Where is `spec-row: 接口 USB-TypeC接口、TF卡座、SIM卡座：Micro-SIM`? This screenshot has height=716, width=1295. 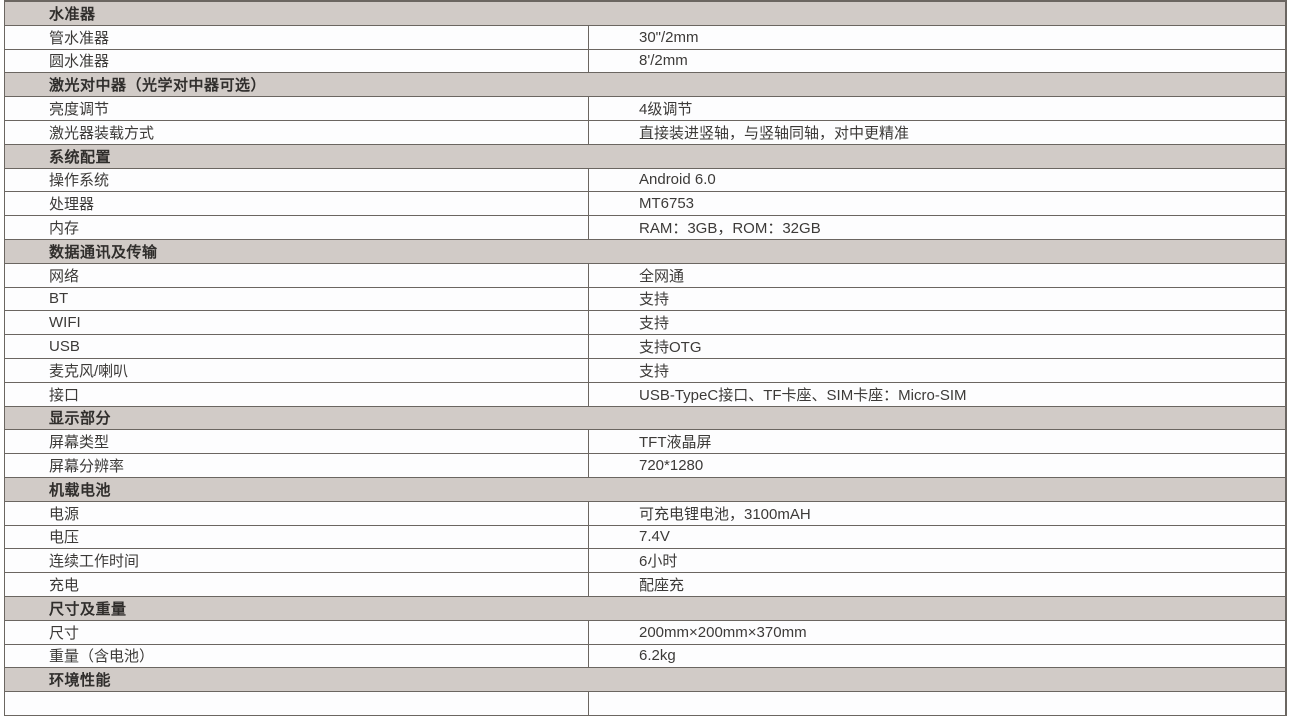
spec-row: 接口 USB-TypeC接口、TF卡座、SIM卡座：Micro-SIM is located at coordinates (645, 394).